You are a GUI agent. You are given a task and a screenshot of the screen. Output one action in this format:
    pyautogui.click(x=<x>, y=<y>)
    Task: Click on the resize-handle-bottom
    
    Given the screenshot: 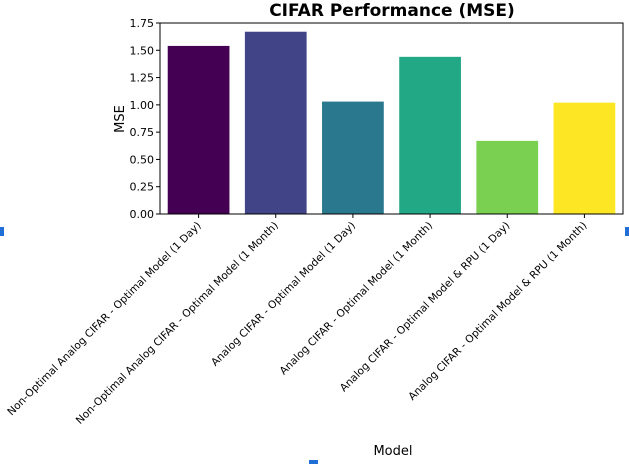 What is the action you would take?
    pyautogui.click(x=313, y=462)
    